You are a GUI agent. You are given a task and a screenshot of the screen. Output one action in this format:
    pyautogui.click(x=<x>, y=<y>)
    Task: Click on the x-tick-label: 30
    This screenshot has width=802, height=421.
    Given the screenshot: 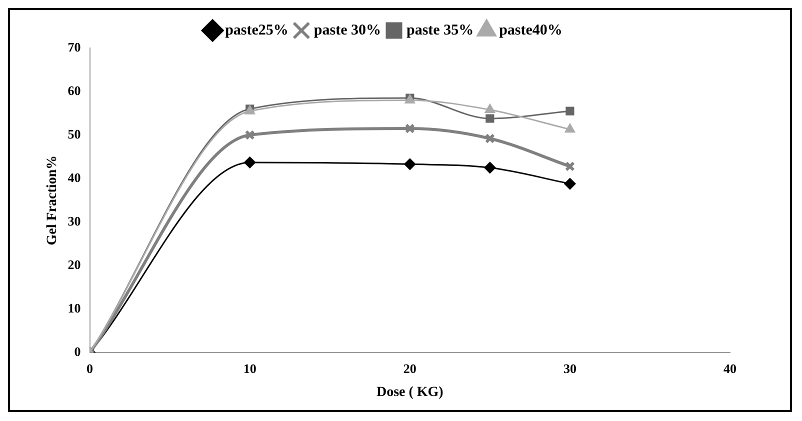 What is the action you would take?
    pyautogui.click(x=569, y=368)
    